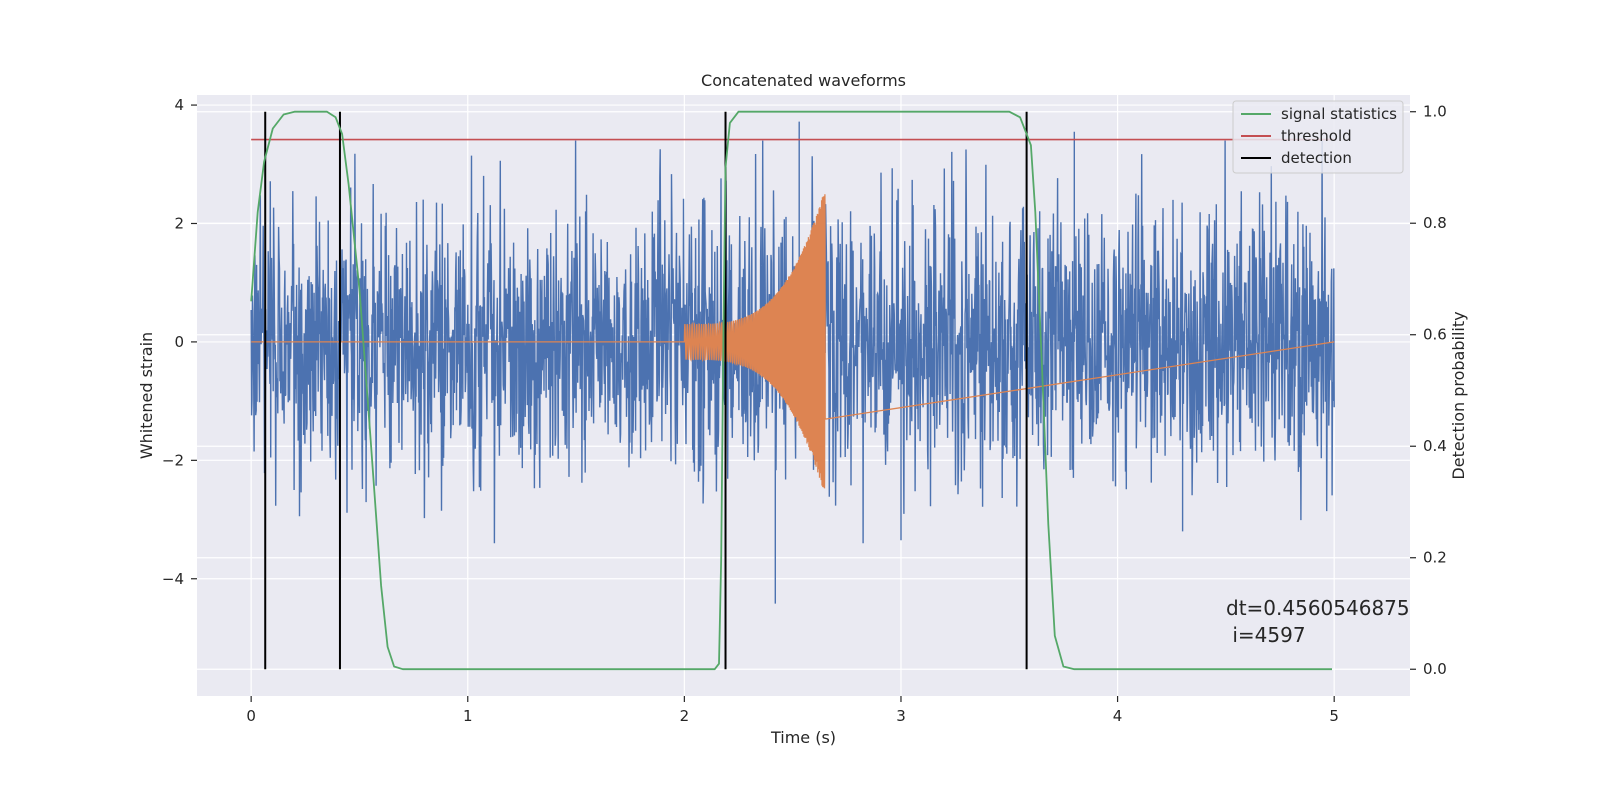  Describe the element at coordinates (251, 716) in the screenshot. I see `x-tick-label: 0` at that location.